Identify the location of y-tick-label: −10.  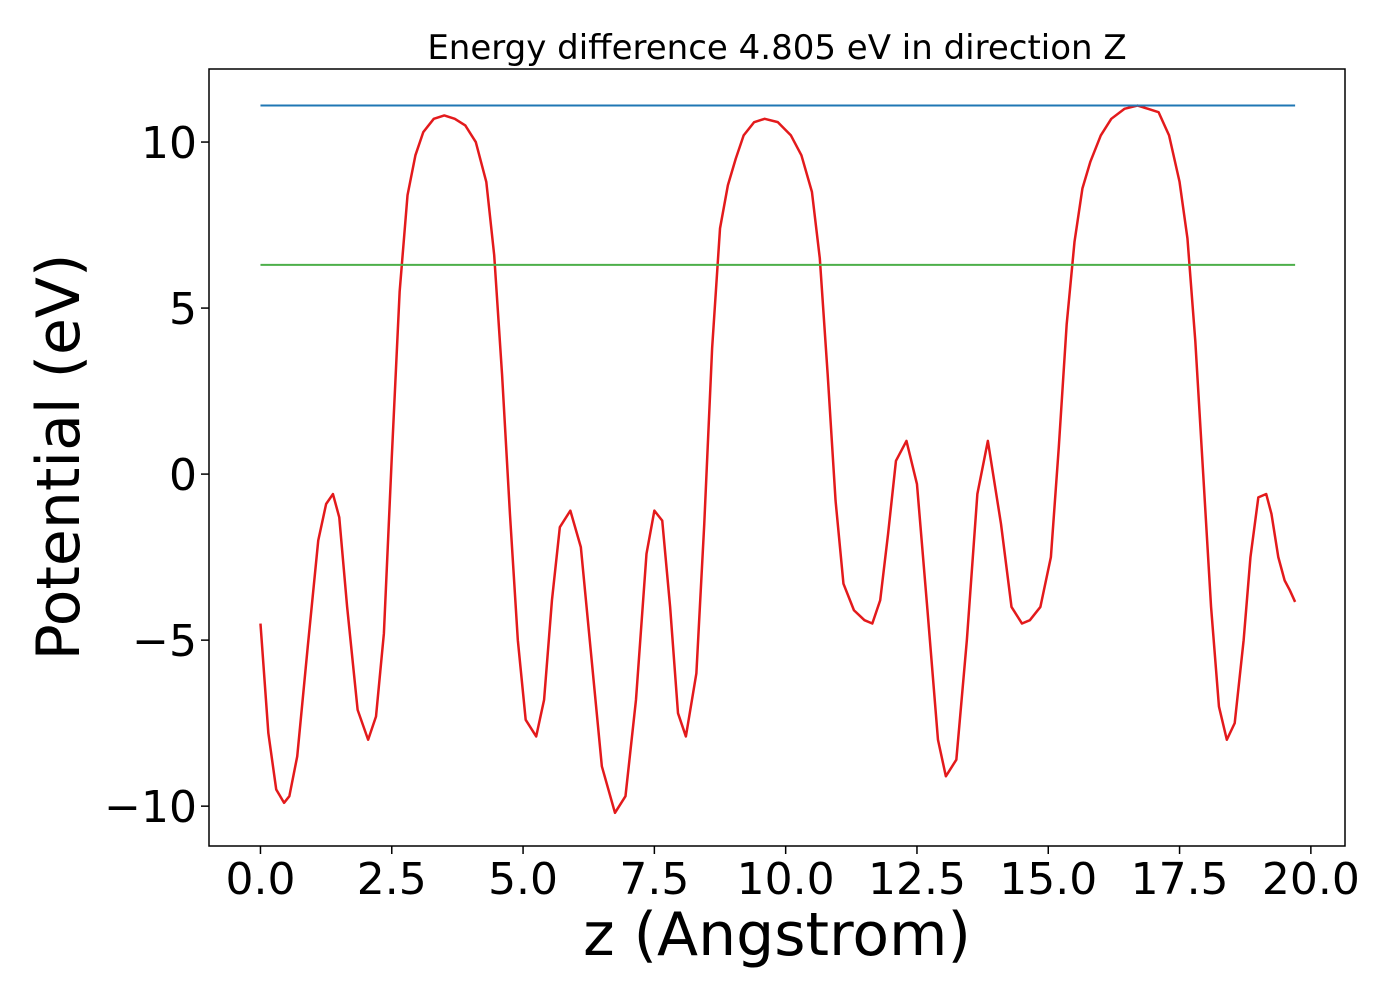
(150, 807).